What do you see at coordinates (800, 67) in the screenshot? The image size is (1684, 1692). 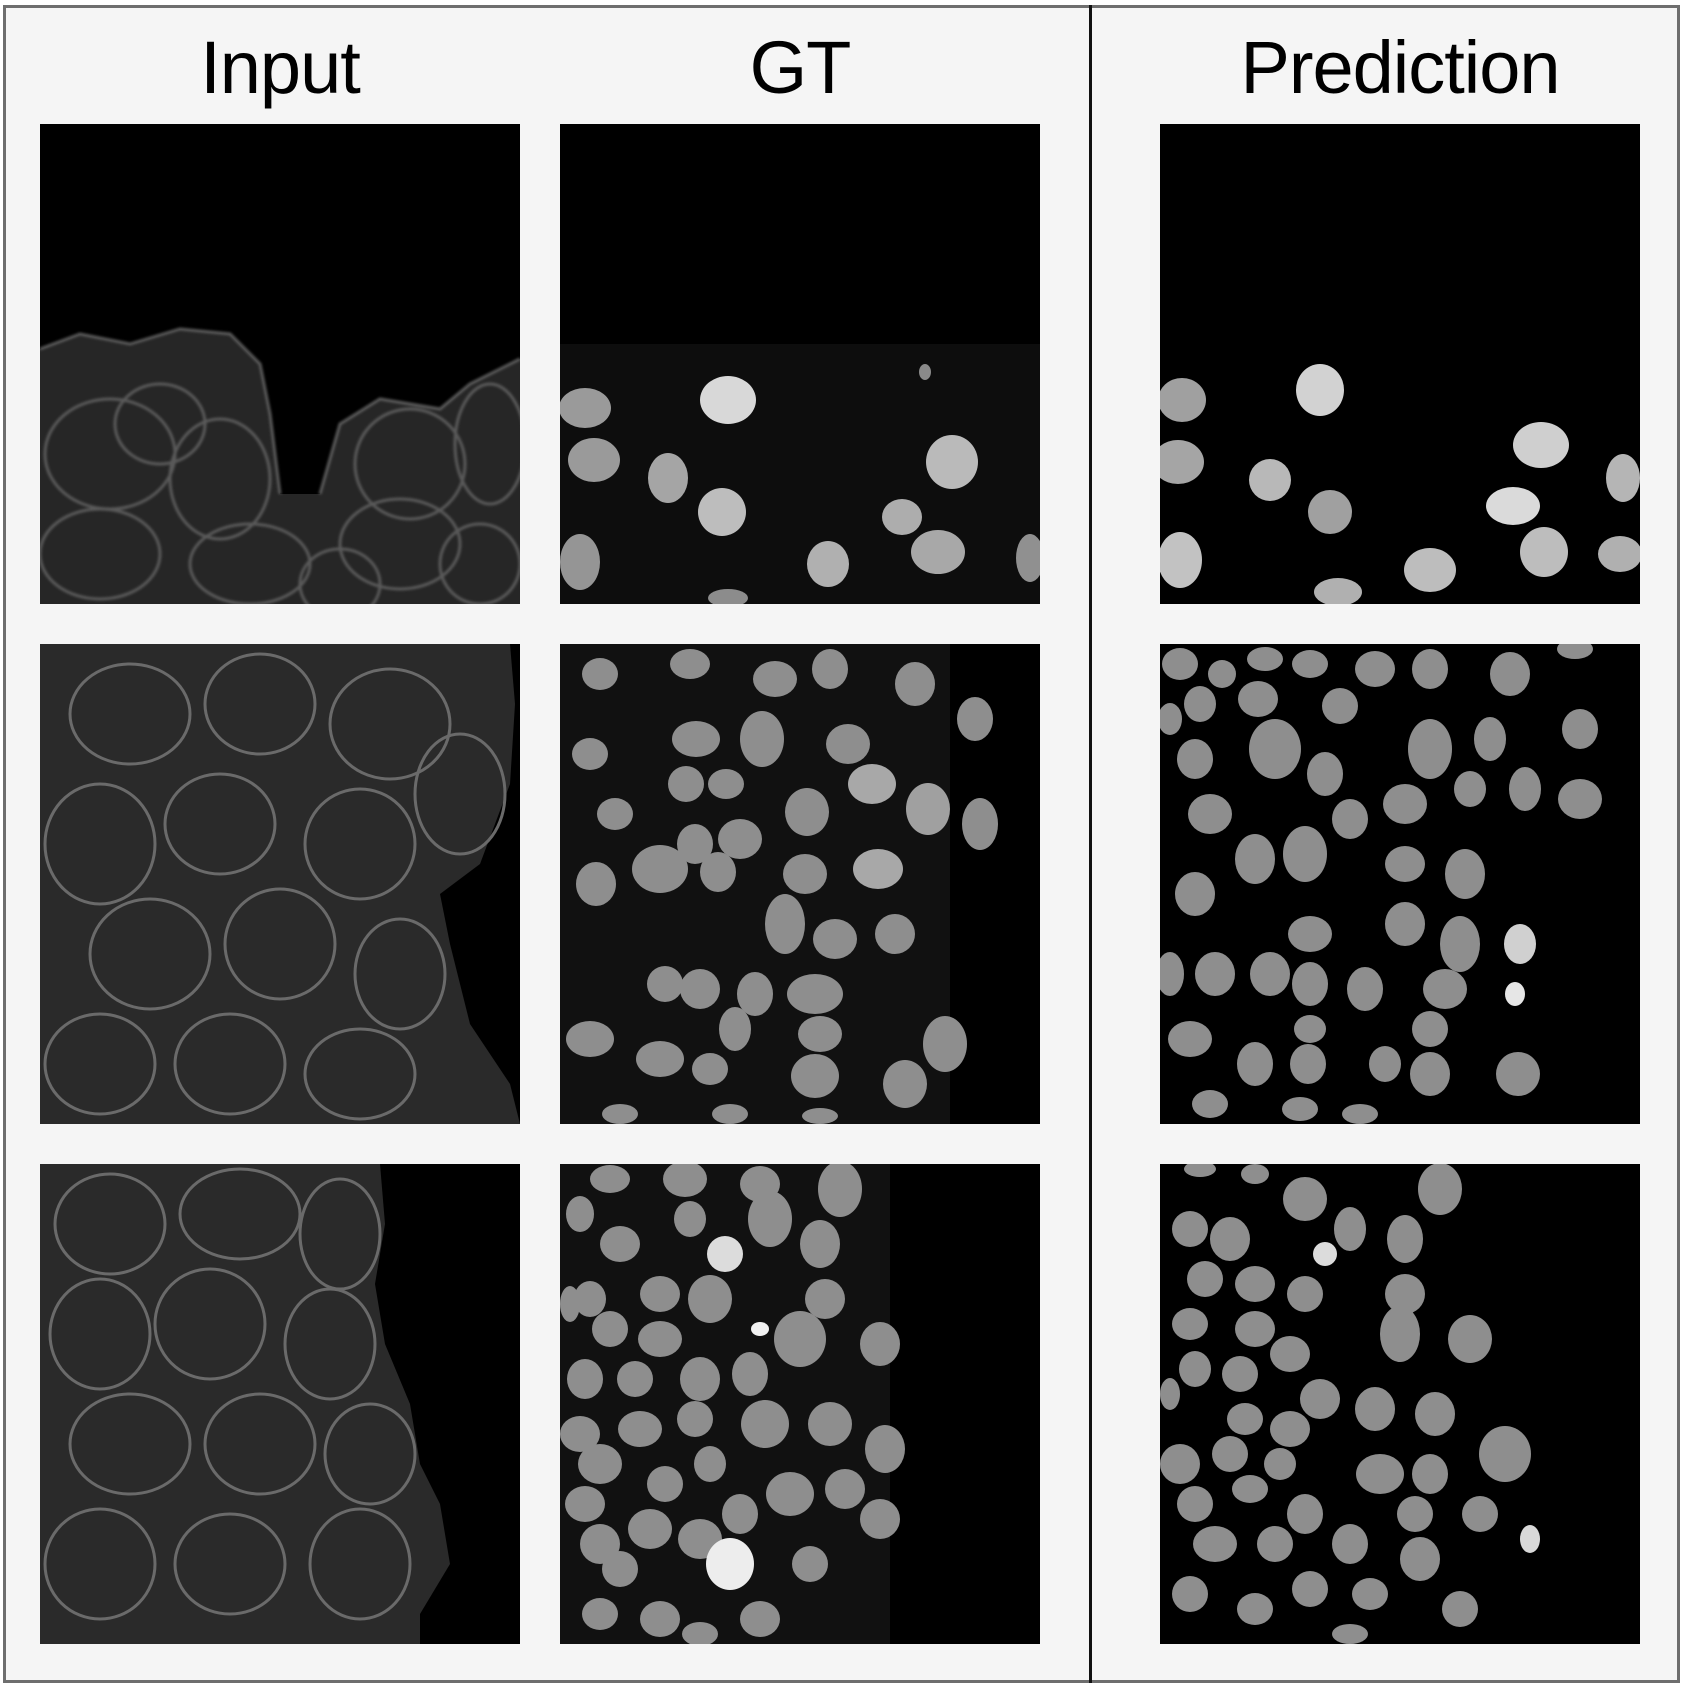 I see `column-title-gt: GT` at bounding box center [800, 67].